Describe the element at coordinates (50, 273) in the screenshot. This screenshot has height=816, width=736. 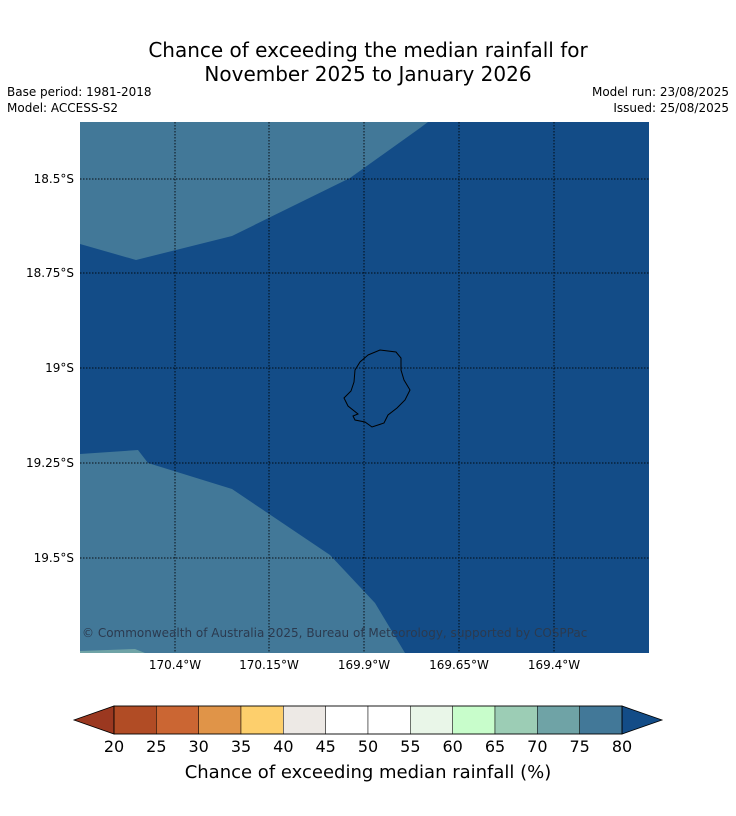
I see `lat-label-18-75: 18.75°S` at that location.